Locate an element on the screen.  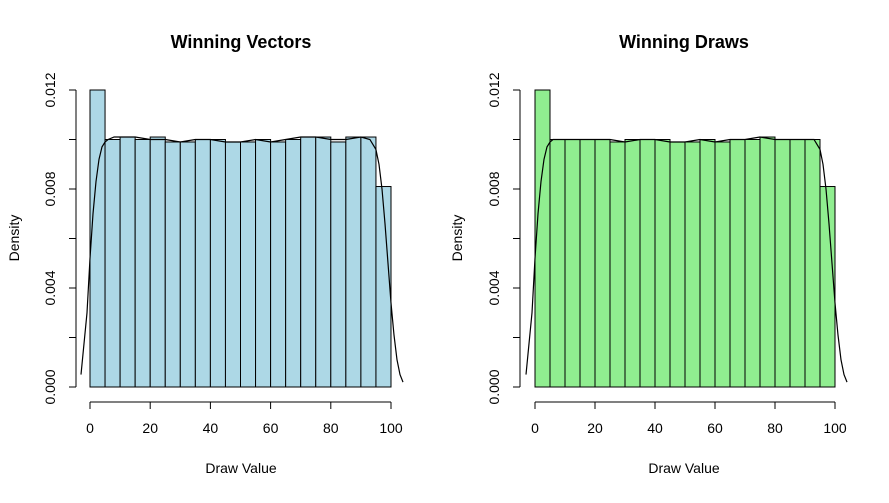
panel-title: Winning Draws is located at coordinates (684, 42).